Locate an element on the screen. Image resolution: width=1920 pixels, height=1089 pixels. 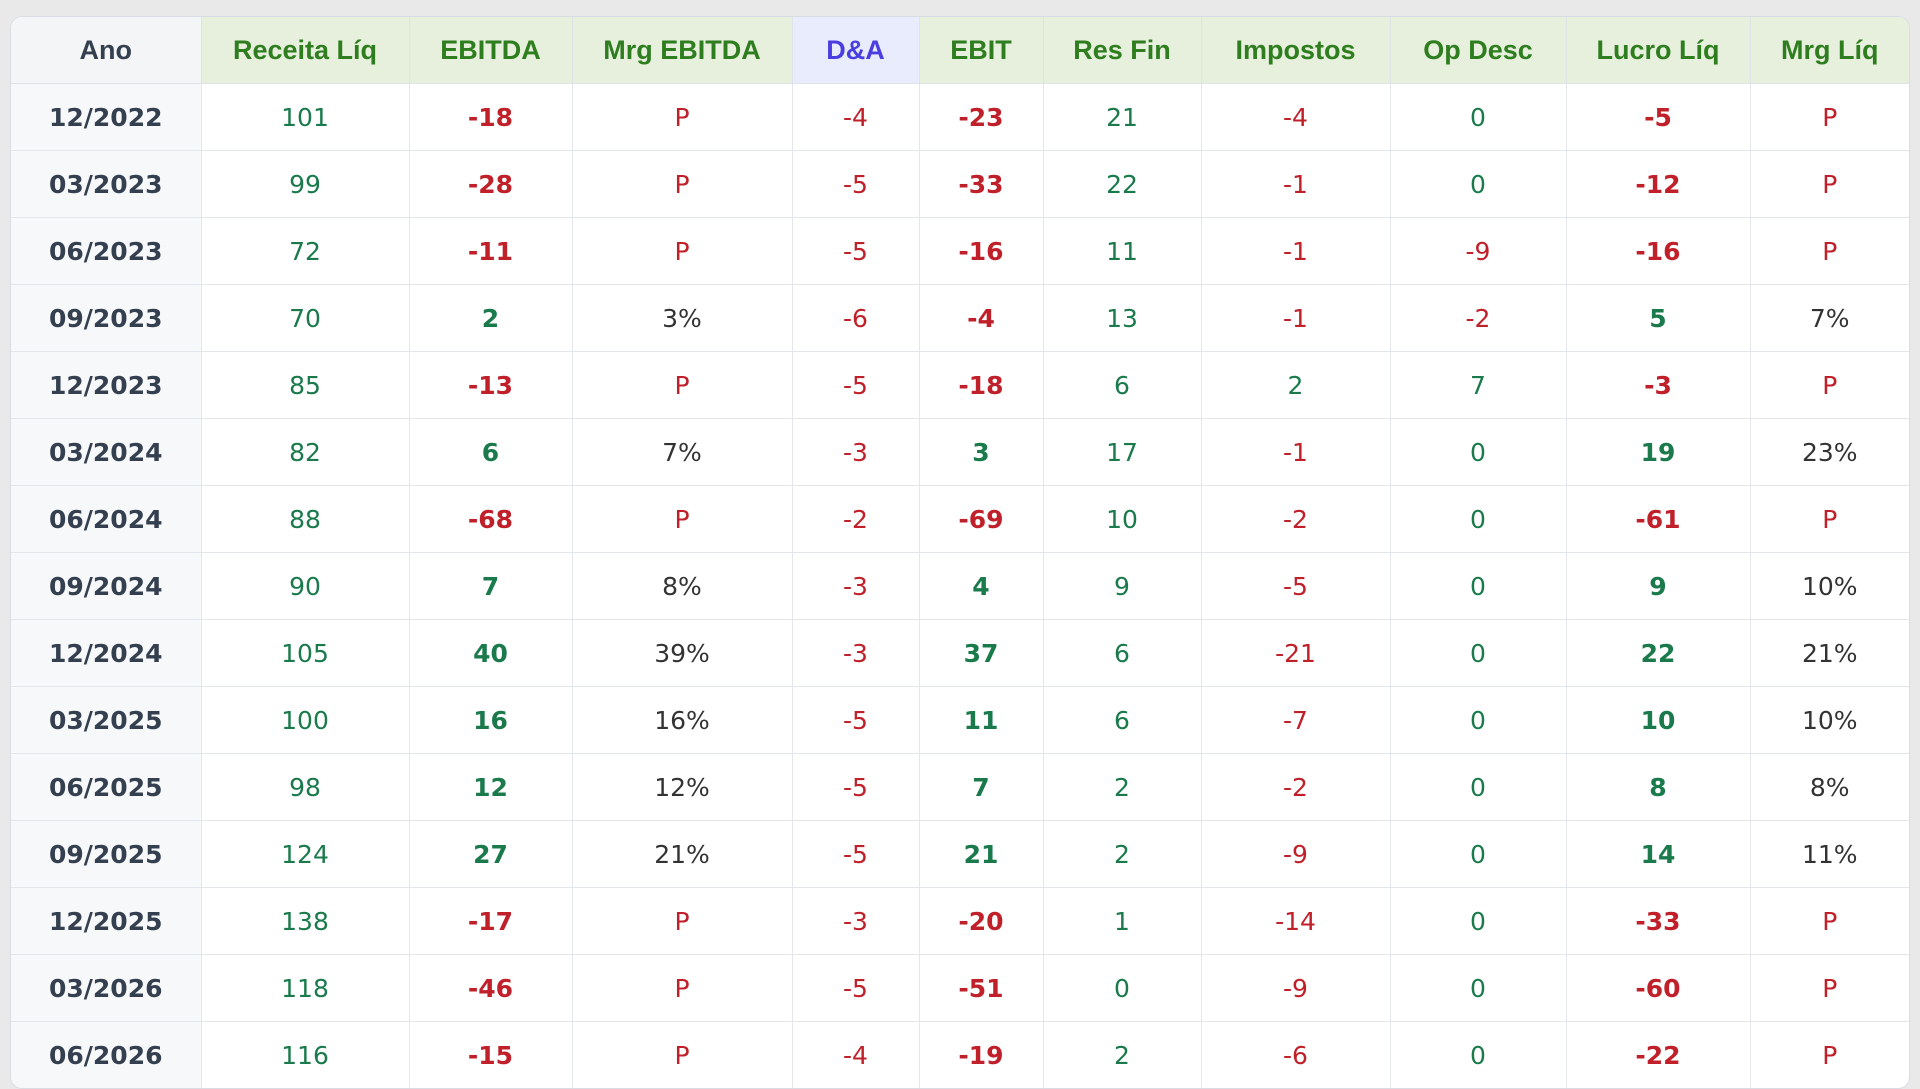
value-cell: 99 is located at coordinates (305, 184).